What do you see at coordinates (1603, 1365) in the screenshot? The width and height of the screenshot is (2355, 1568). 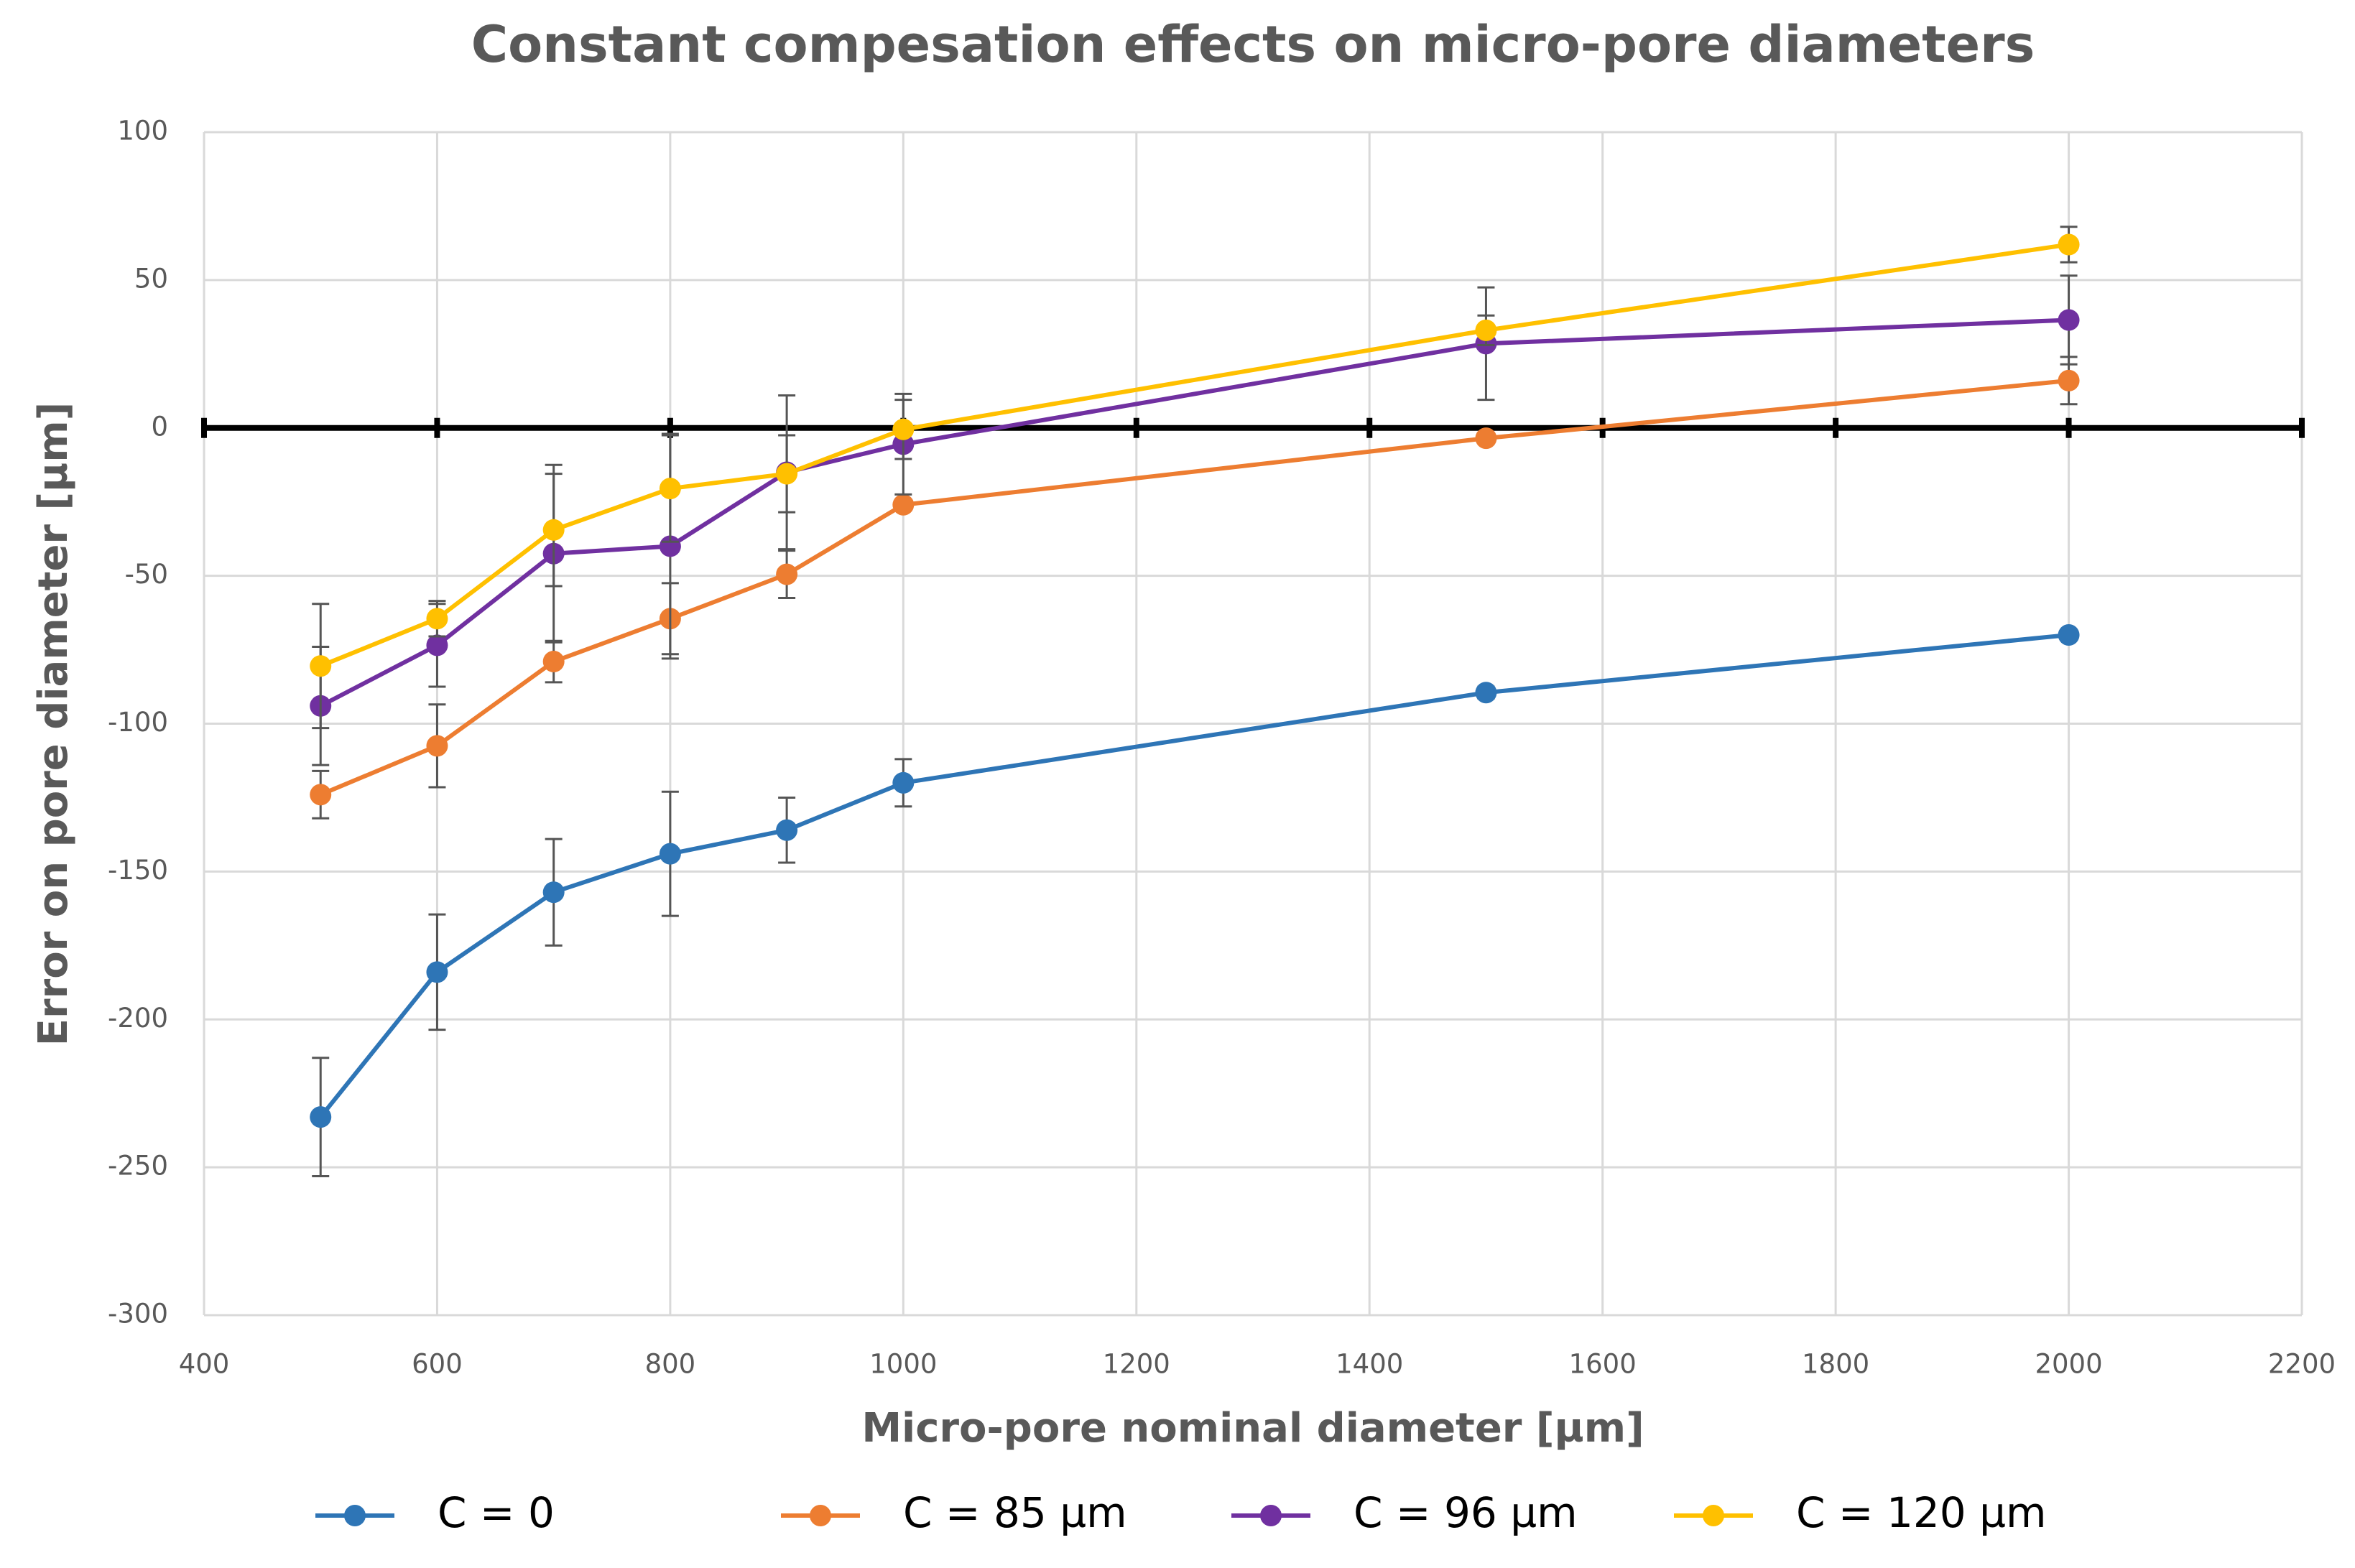 I see `x-tick-label: 1600` at bounding box center [1603, 1365].